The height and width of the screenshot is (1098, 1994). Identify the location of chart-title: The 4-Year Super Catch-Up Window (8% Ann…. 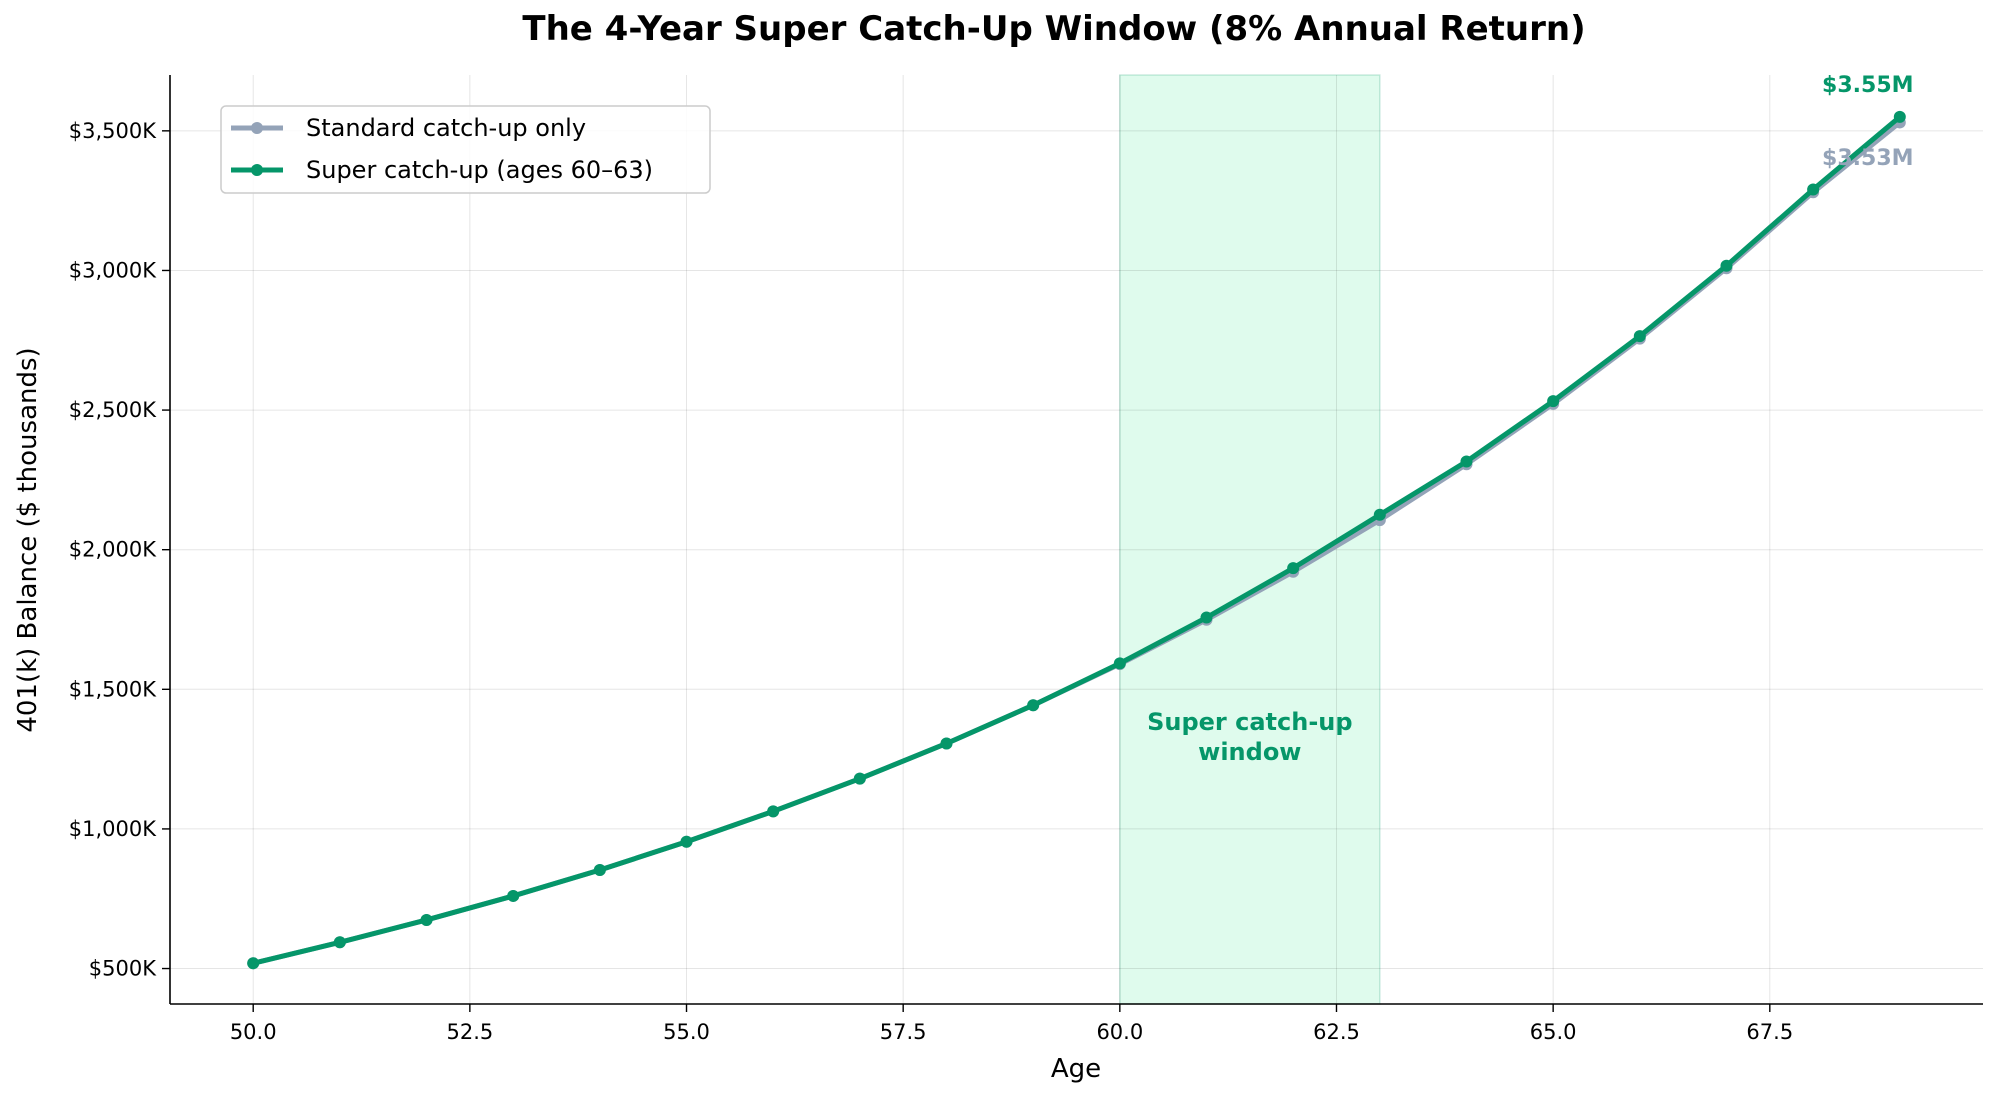
(1053, 29).